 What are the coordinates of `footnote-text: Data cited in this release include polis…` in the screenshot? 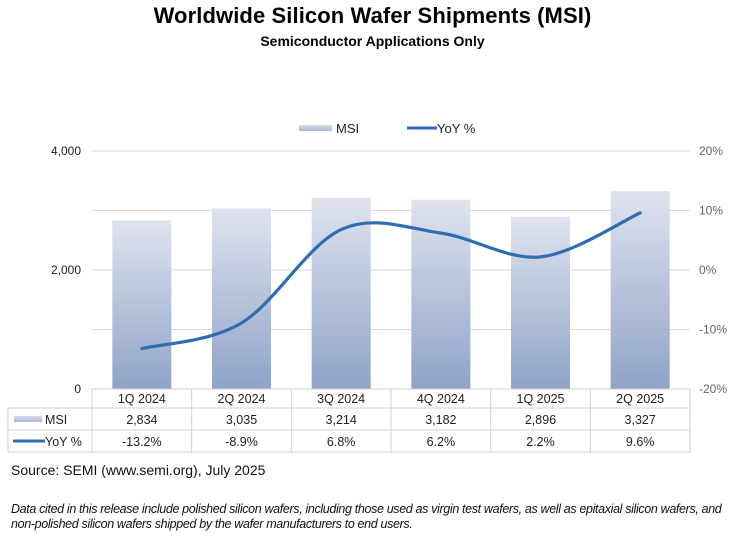 It's located at (366, 516).